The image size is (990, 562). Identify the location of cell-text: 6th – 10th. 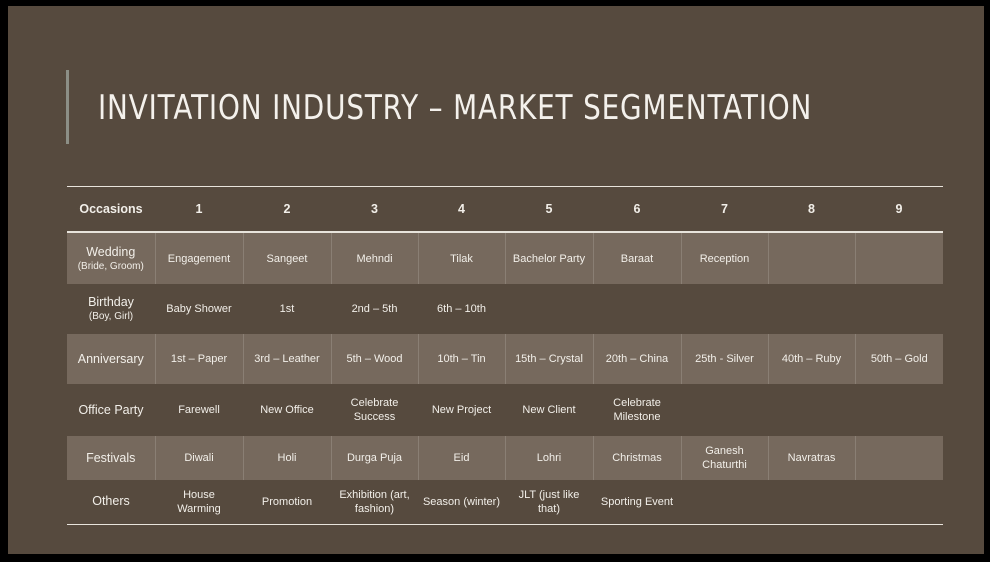
(461, 309).